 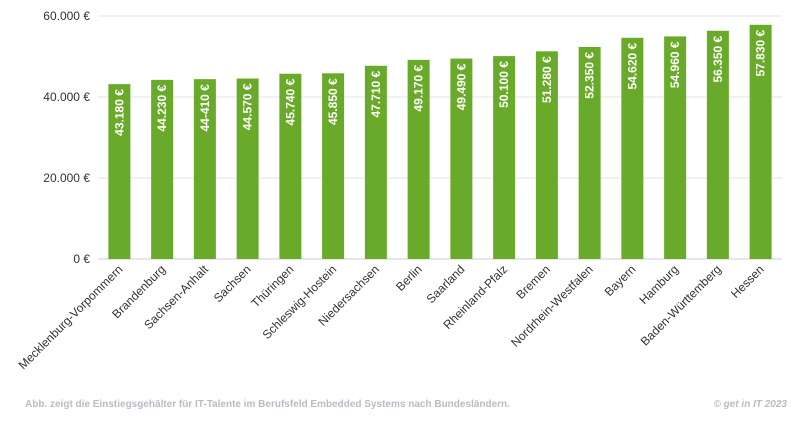 I want to click on bar-value-label: 44-410 €, so click(x=205, y=108).